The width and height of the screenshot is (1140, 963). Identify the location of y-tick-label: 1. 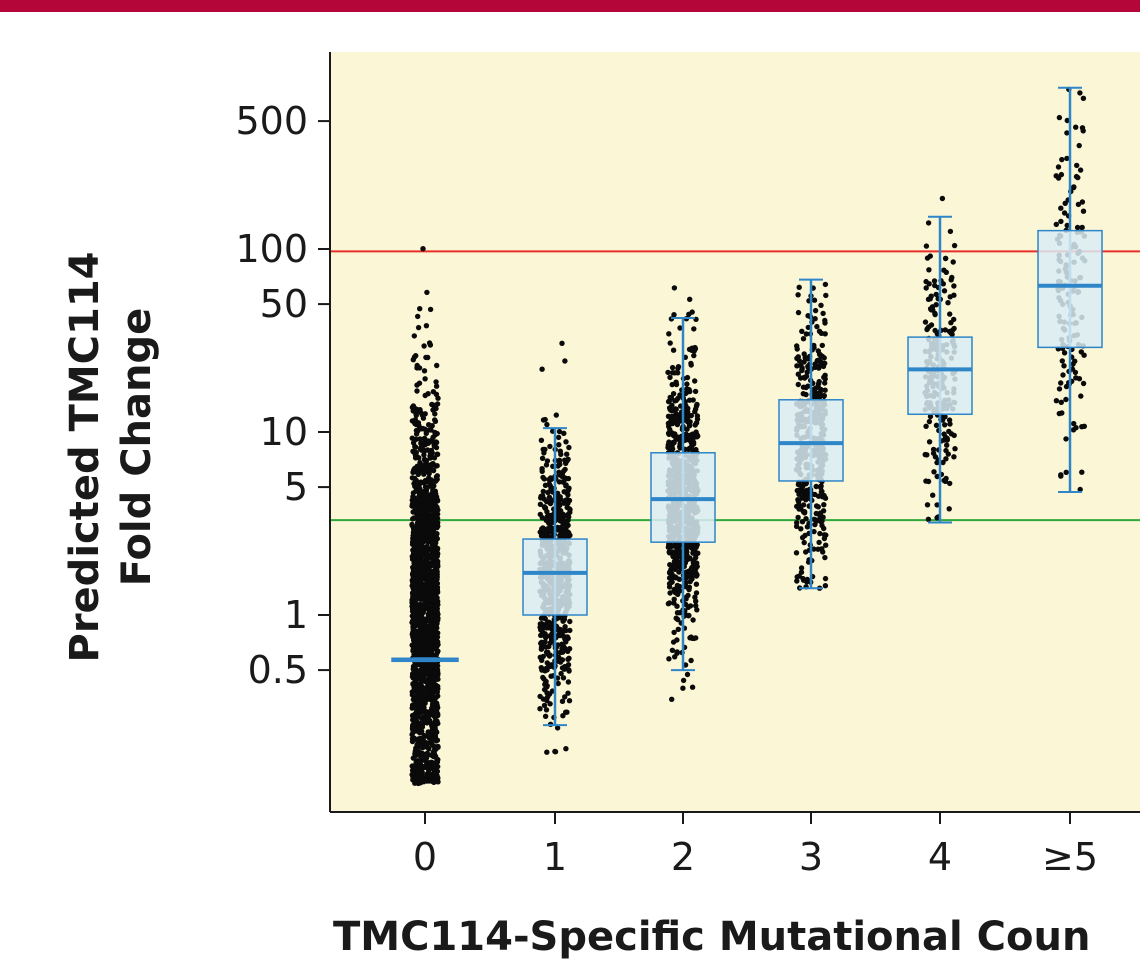
(296, 615).